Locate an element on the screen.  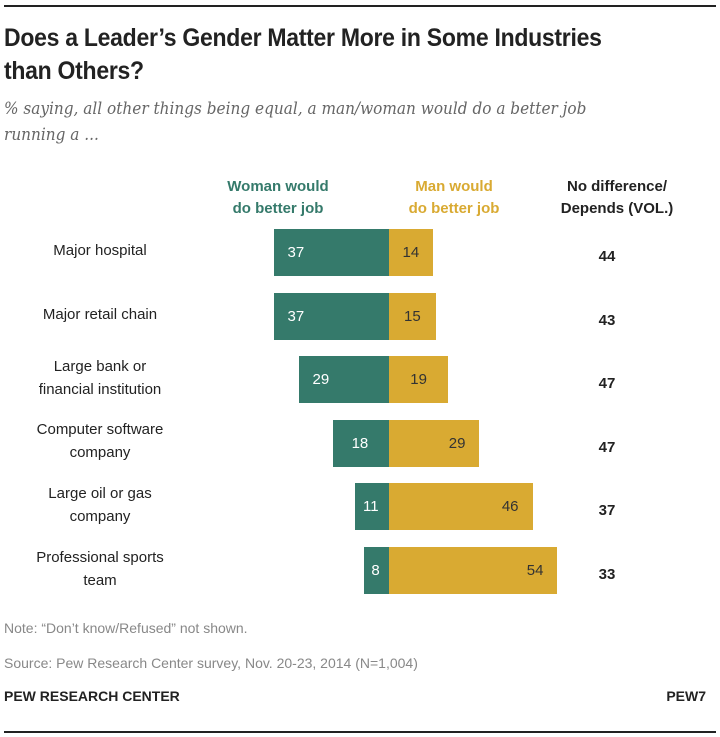
value-no-difference: 37 is located at coordinates (607, 511).